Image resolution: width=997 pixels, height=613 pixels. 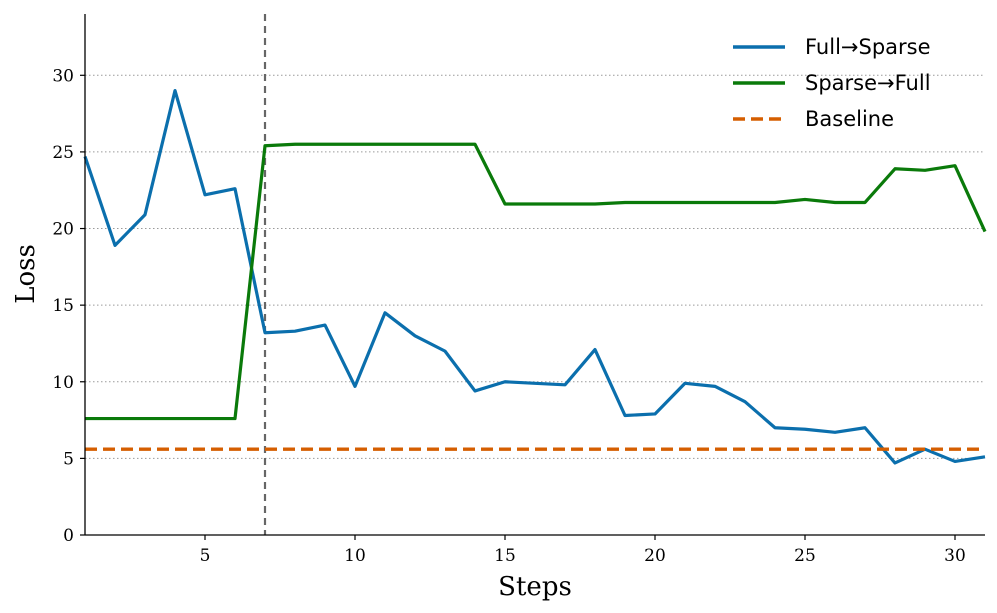 What do you see at coordinates (63, 383) in the screenshot?
I see `y-tick-label: 10` at bounding box center [63, 383].